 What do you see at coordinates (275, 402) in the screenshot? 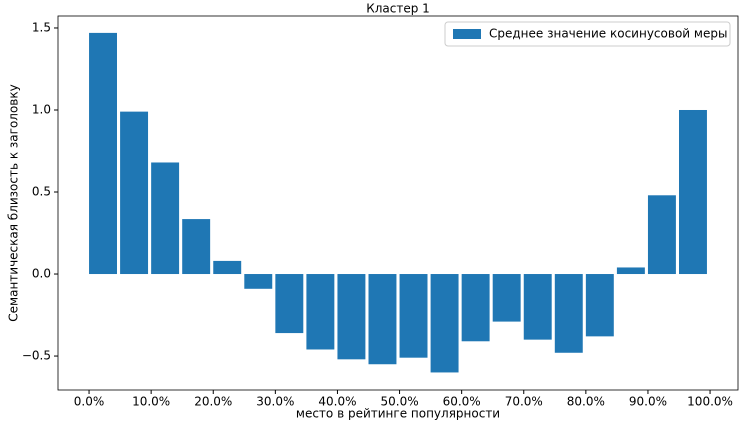
I see `x-tick-label: 30.0%` at bounding box center [275, 402].